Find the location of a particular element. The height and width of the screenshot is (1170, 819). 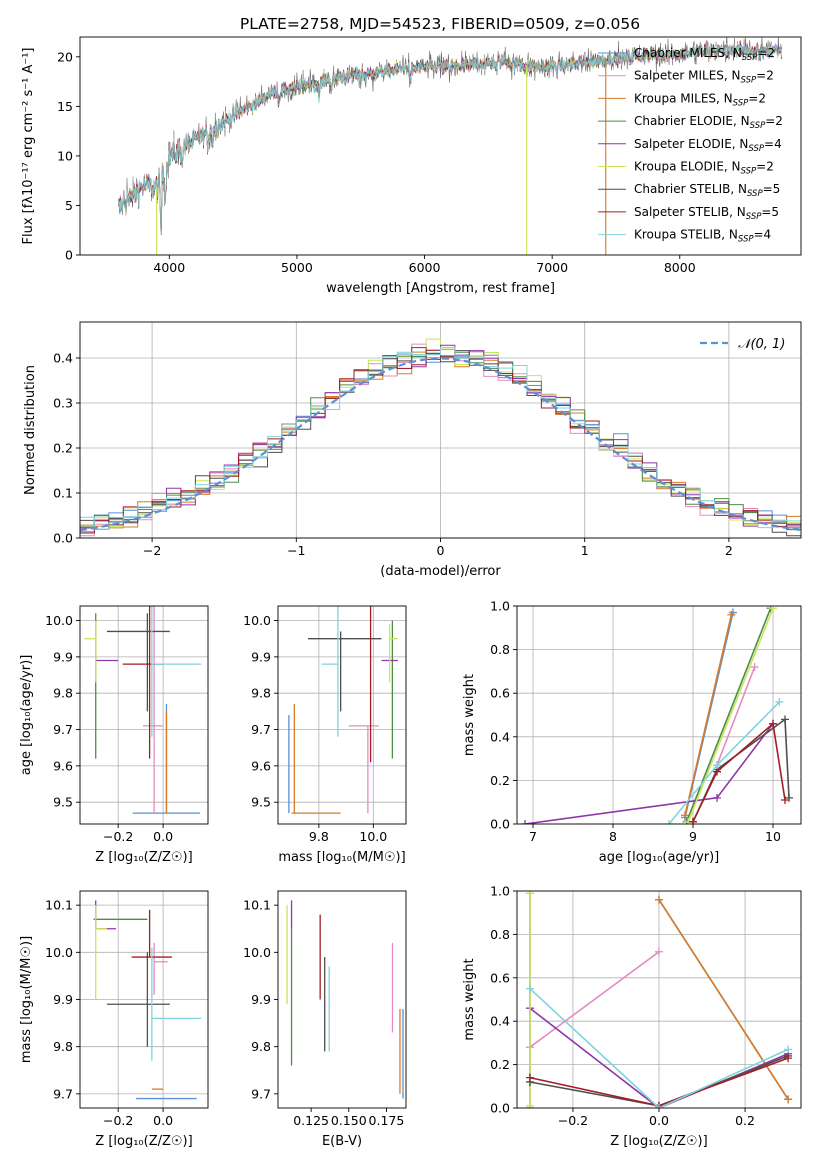

legend-entry: Kroupa MILES, NSSP=2 is located at coordinates (700, 99).